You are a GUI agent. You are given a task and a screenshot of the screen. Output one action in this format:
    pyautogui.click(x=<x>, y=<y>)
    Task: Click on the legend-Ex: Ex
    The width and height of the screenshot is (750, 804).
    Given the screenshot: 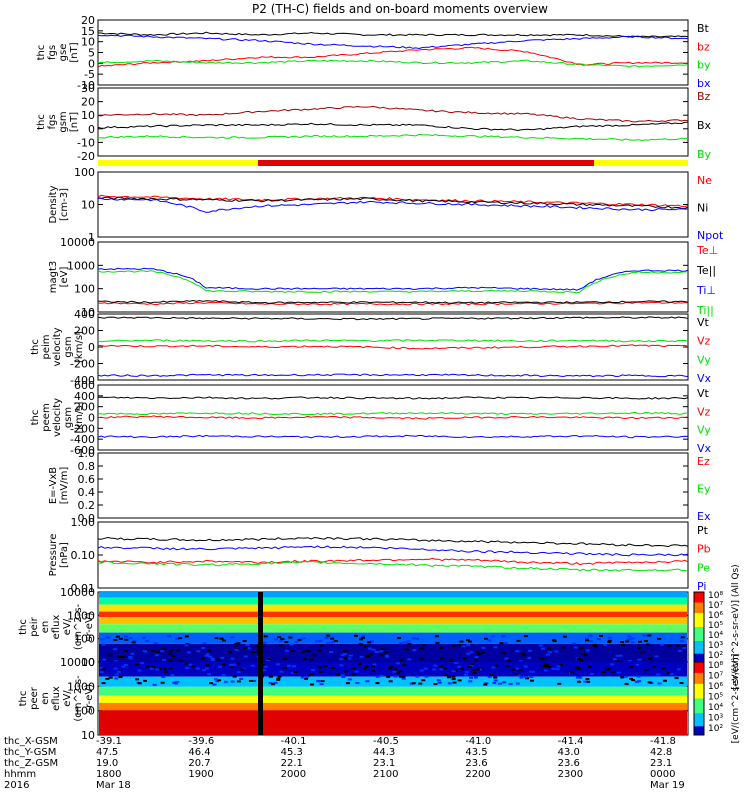 What is the action you would take?
    pyautogui.click(x=704, y=516)
    